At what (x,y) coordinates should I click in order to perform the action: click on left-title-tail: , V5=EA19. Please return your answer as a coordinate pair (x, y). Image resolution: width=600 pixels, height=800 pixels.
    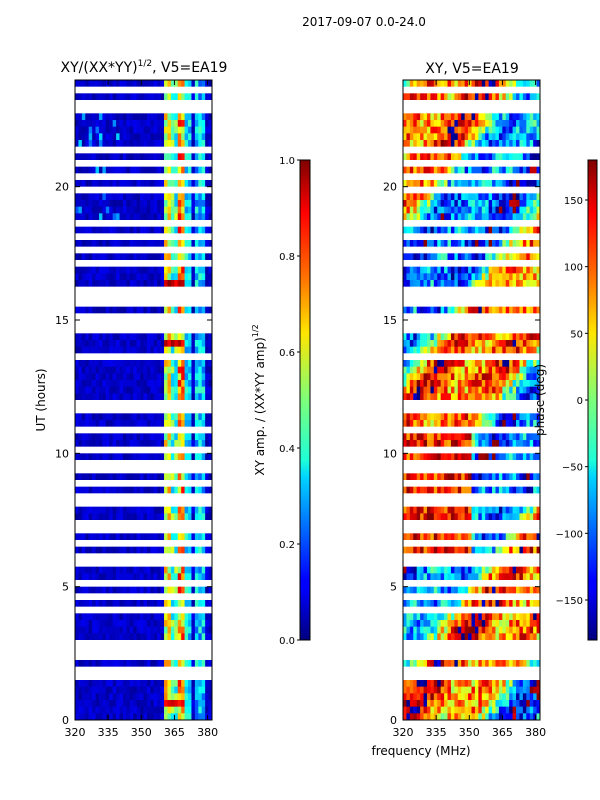
    Looking at the image, I should click on (189, 68).